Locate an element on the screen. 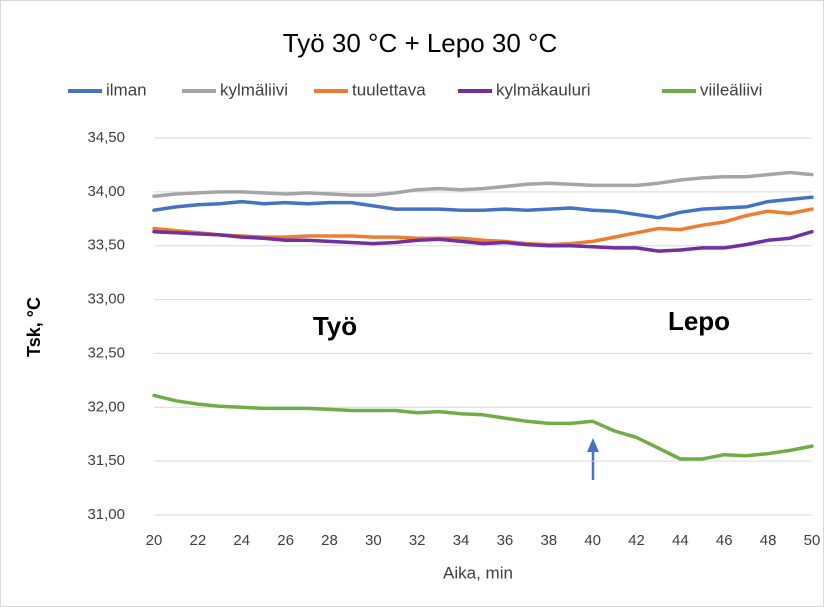 This screenshot has width=824, height=607. x-tick-label: 40 is located at coordinates (592, 540).